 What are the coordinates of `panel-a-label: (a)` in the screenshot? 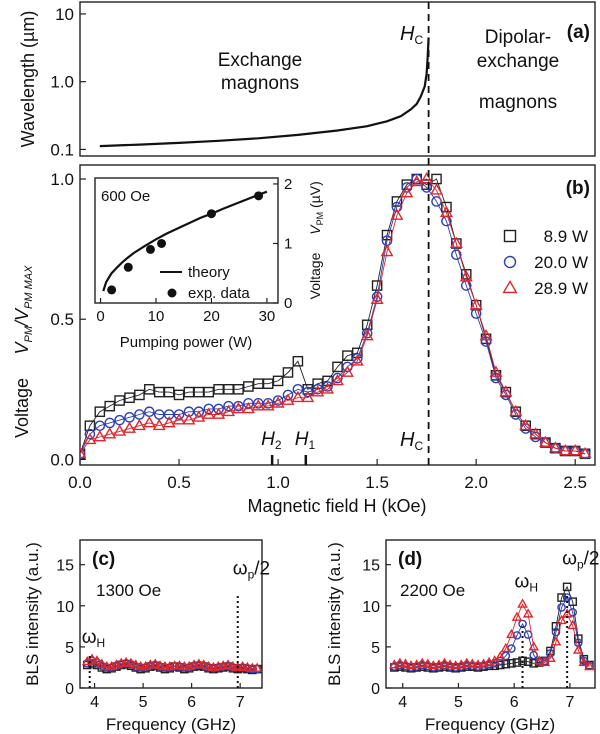 It's located at (578, 32).